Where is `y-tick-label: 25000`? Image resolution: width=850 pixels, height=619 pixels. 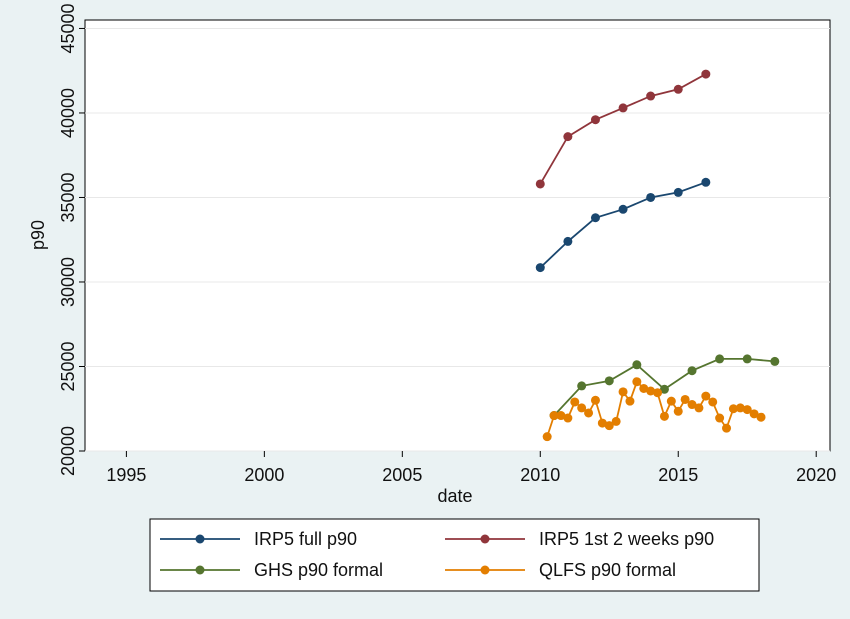 y-tick-label: 25000 is located at coordinates (68, 366).